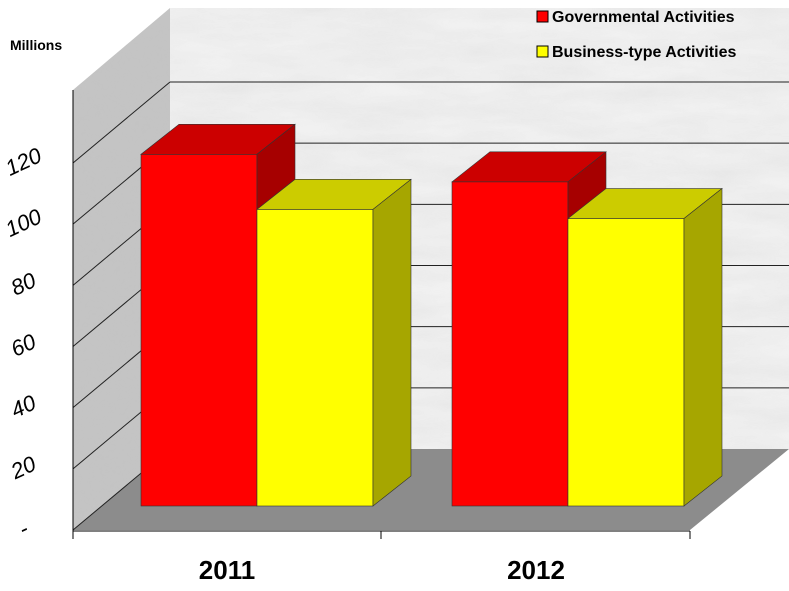 This screenshot has width=789, height=591. Describe the element at coordinates (23, 283) in the screenshot. I see `y-tick-label: 80` at that location.